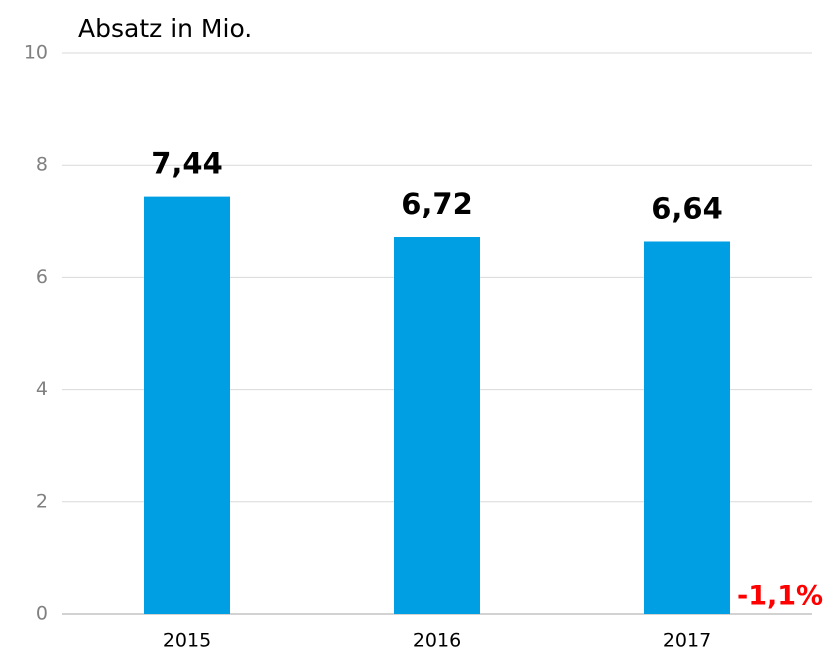 This screenshot has height=654, width=839. What do you see at coordinates (187, 641) in the screenshot?
I see `x-tick-label: 2015` at bounding box center [187, 641].